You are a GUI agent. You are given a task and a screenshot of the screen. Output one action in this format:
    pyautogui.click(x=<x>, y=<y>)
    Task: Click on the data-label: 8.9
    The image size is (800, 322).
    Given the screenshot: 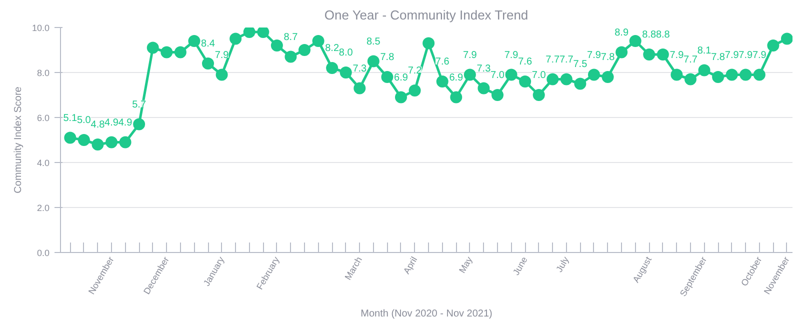 What is the action you would take?
    pyautogui.click(x=621, y=32)
    